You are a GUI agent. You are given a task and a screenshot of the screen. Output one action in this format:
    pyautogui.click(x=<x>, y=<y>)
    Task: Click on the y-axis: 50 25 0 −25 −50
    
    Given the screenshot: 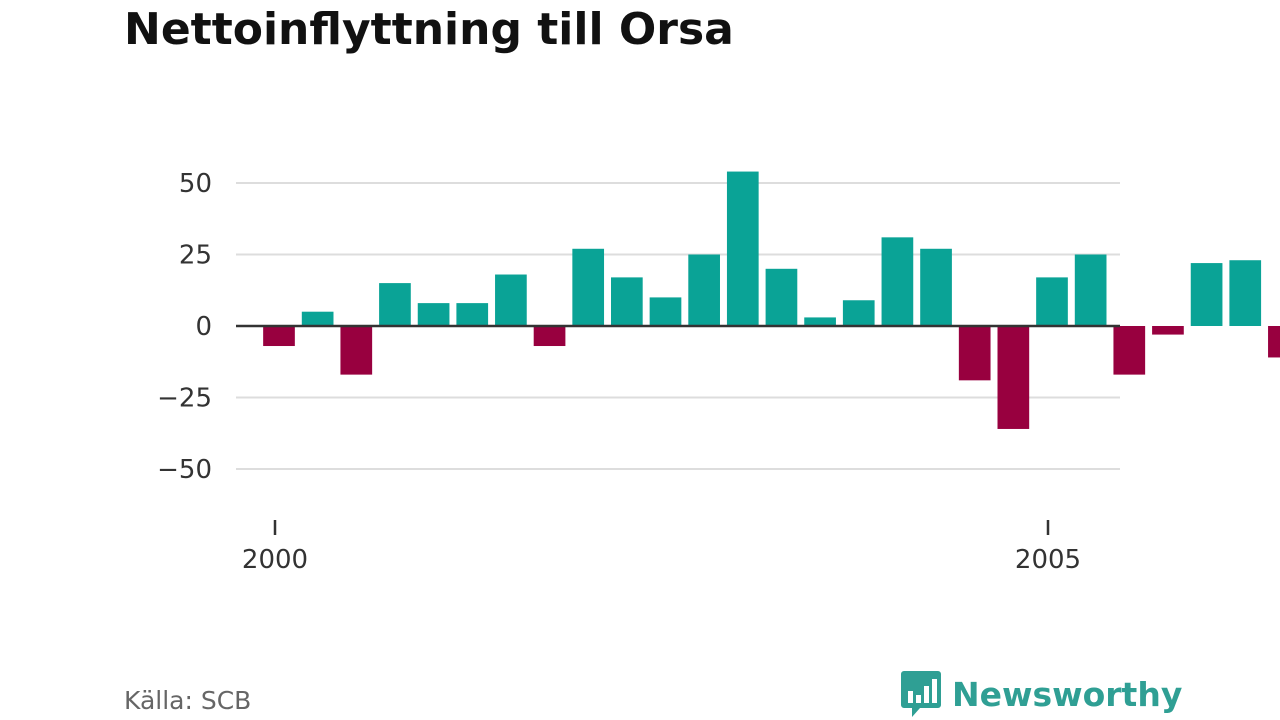 What is the action you would take?
    pyautogui.click(x=184, y=327)
    